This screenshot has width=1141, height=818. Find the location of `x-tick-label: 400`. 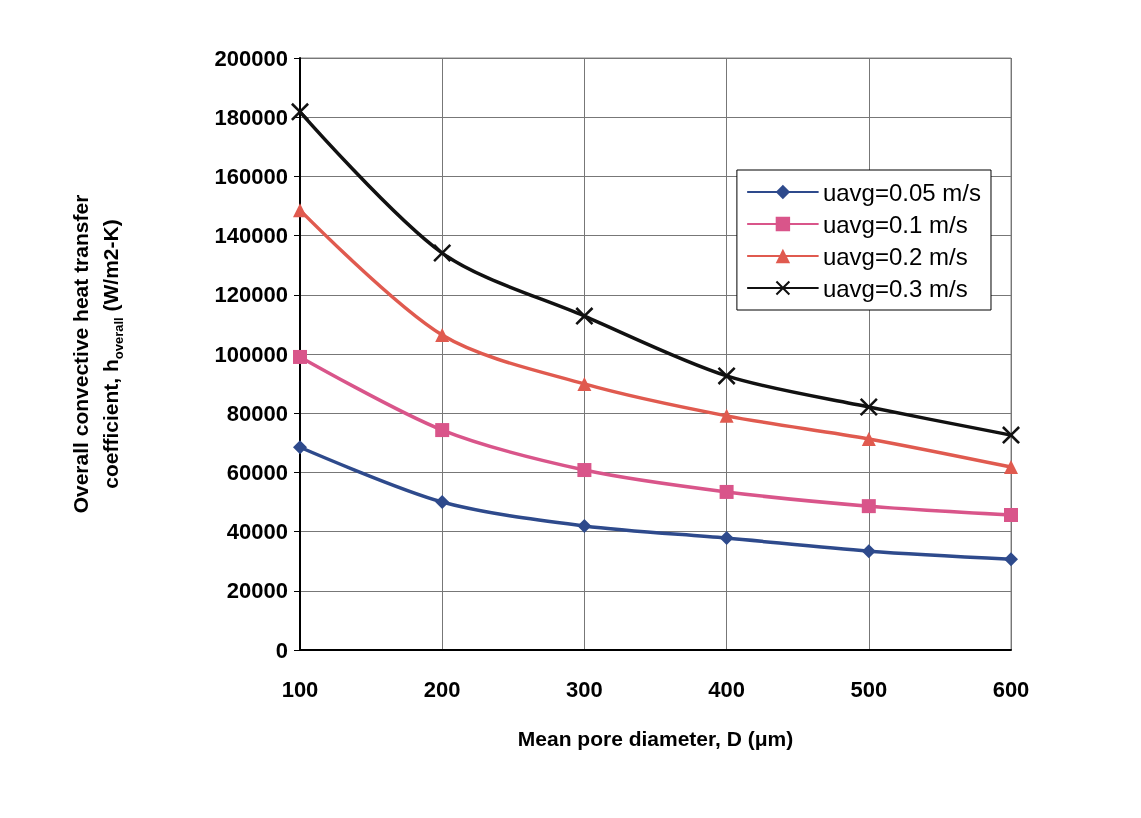

x-tick-label: 400 is located at coordinates (726, 689).